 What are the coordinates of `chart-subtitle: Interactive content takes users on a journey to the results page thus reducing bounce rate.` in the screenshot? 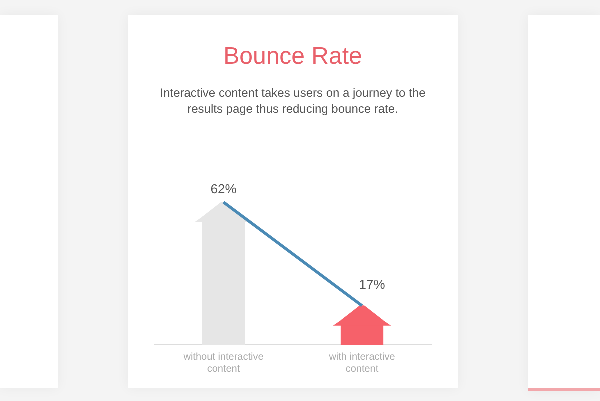 It's located at (293, 101).